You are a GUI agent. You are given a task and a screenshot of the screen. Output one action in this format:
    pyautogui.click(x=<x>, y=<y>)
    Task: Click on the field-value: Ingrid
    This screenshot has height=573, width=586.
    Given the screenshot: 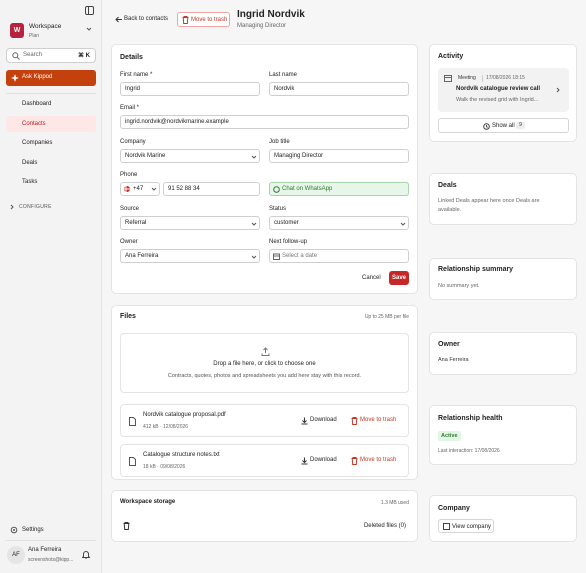 What is the action you would take?
    pyautogui.click(x=133, y=89)
    